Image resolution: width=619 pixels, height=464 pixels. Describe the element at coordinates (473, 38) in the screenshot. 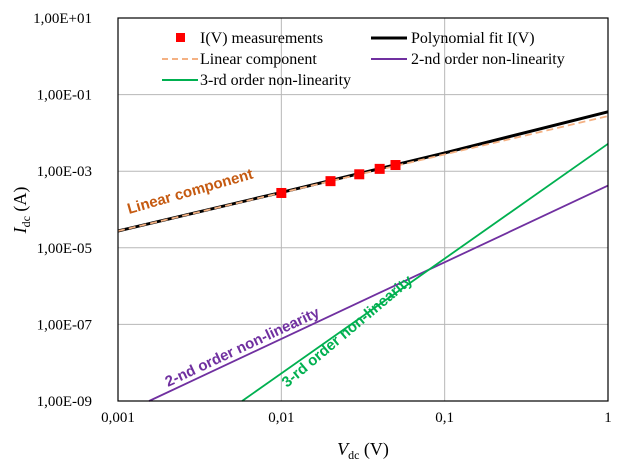

I see `legend-label-fit: Polynomial fit I(V)` at that location.